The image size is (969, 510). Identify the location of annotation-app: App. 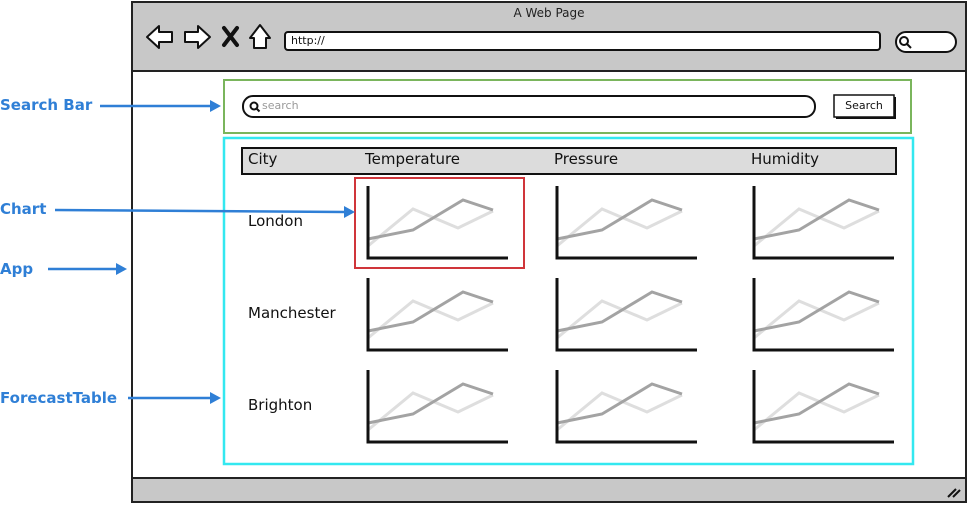
(17, 269).